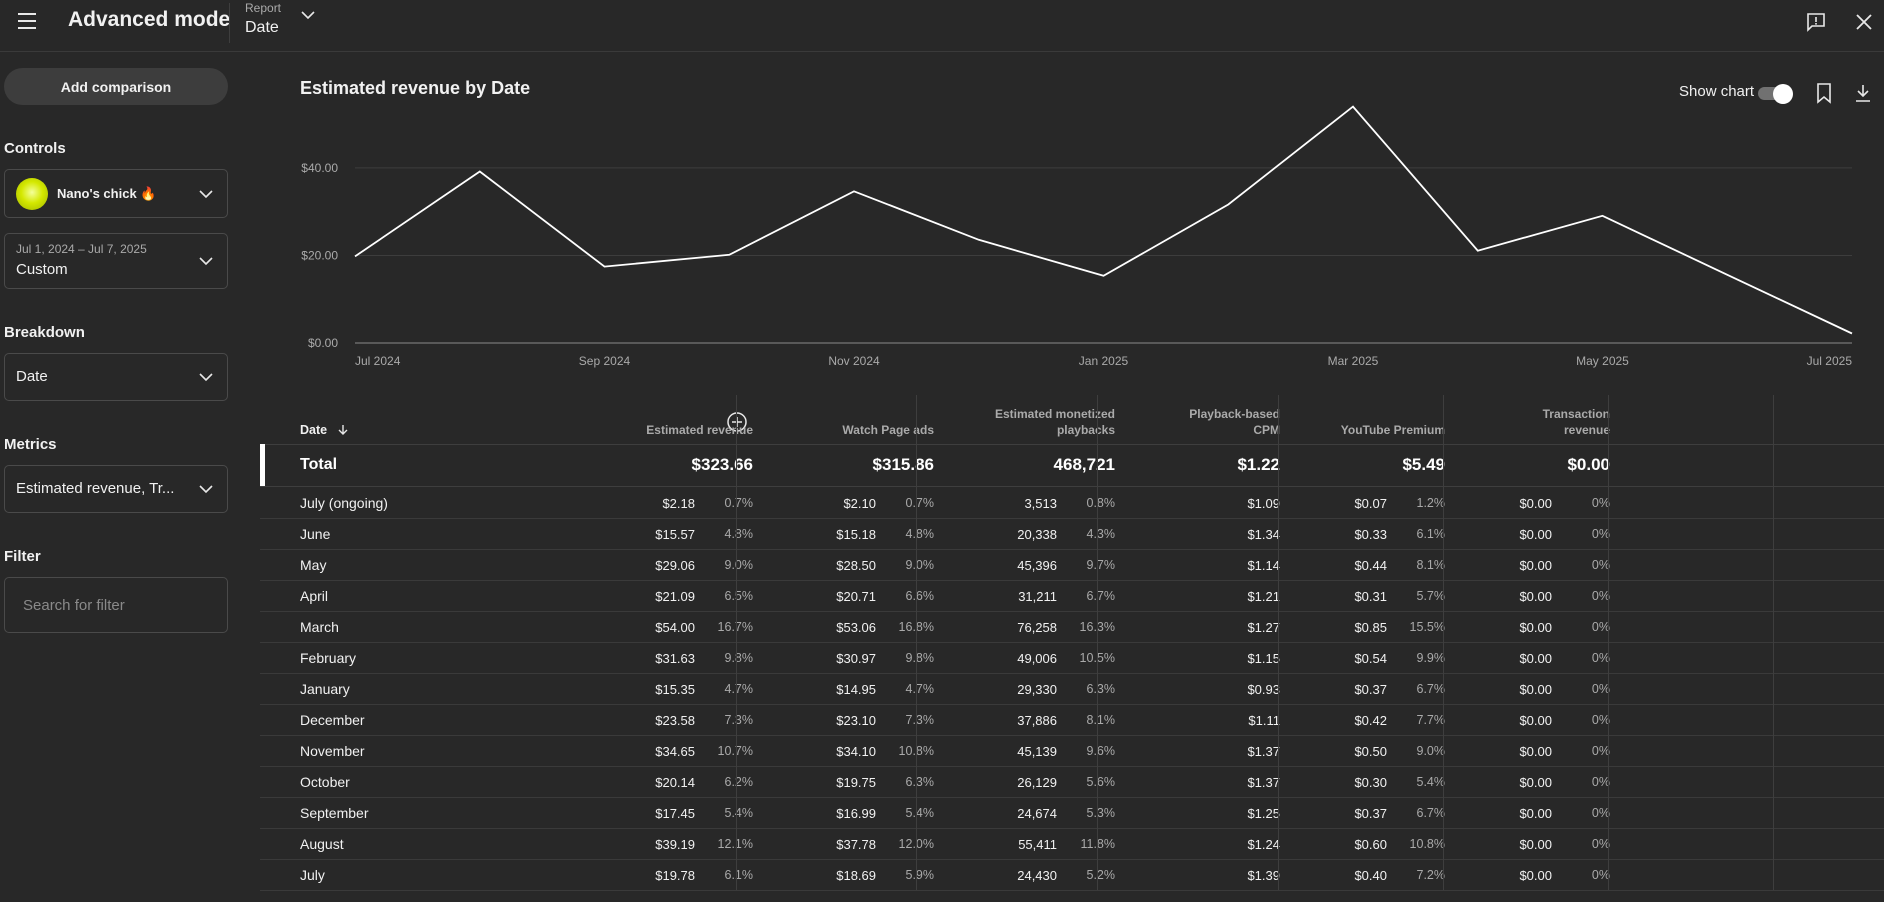  I want to click on cell-estimated-revenue: $19.78, so click(675, 875).